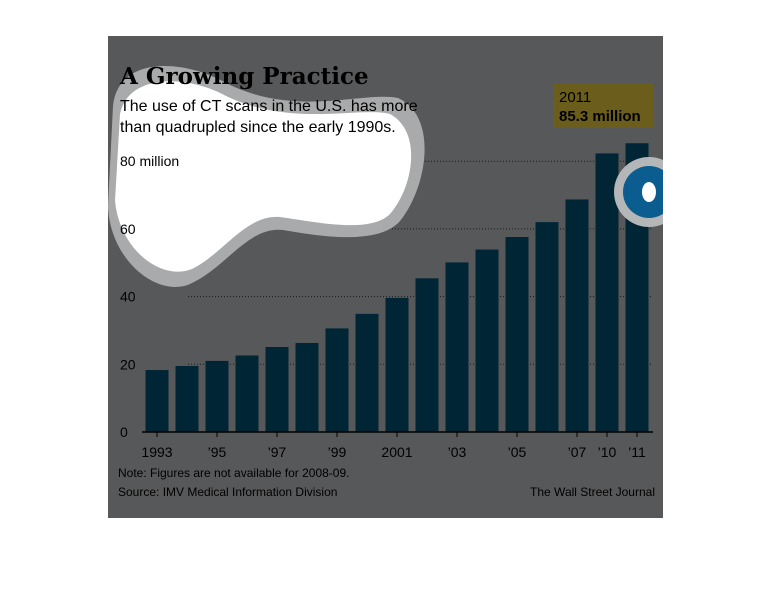  What do you see at coordinates (149, 161) in the screenshot?
I see `y-tick-label-80: 80 million` at bounding box center [149, 161].